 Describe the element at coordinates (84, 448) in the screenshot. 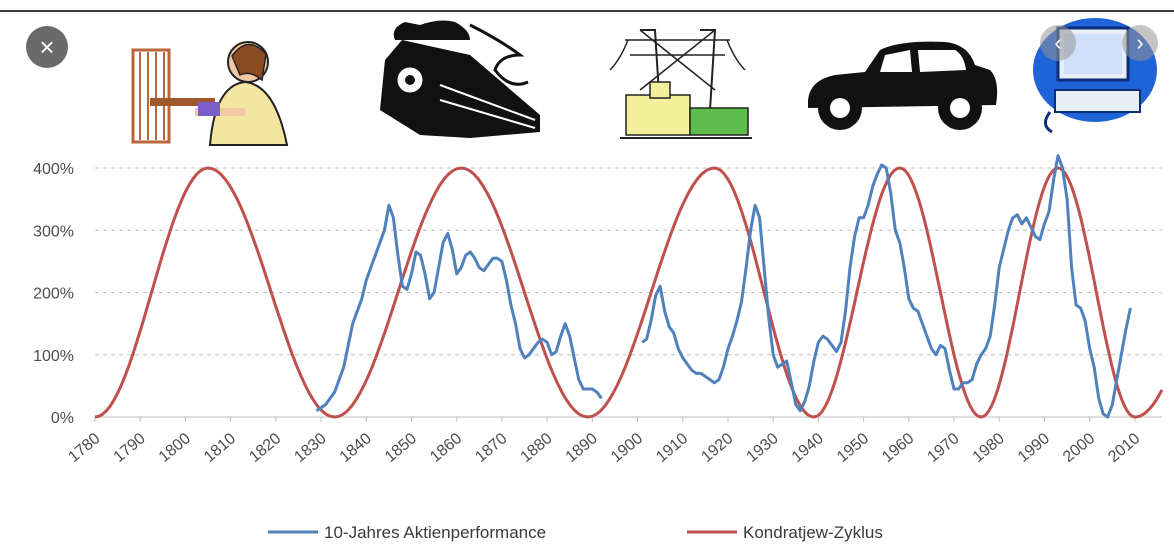

I see `x-tick-label: 1780` at that location.